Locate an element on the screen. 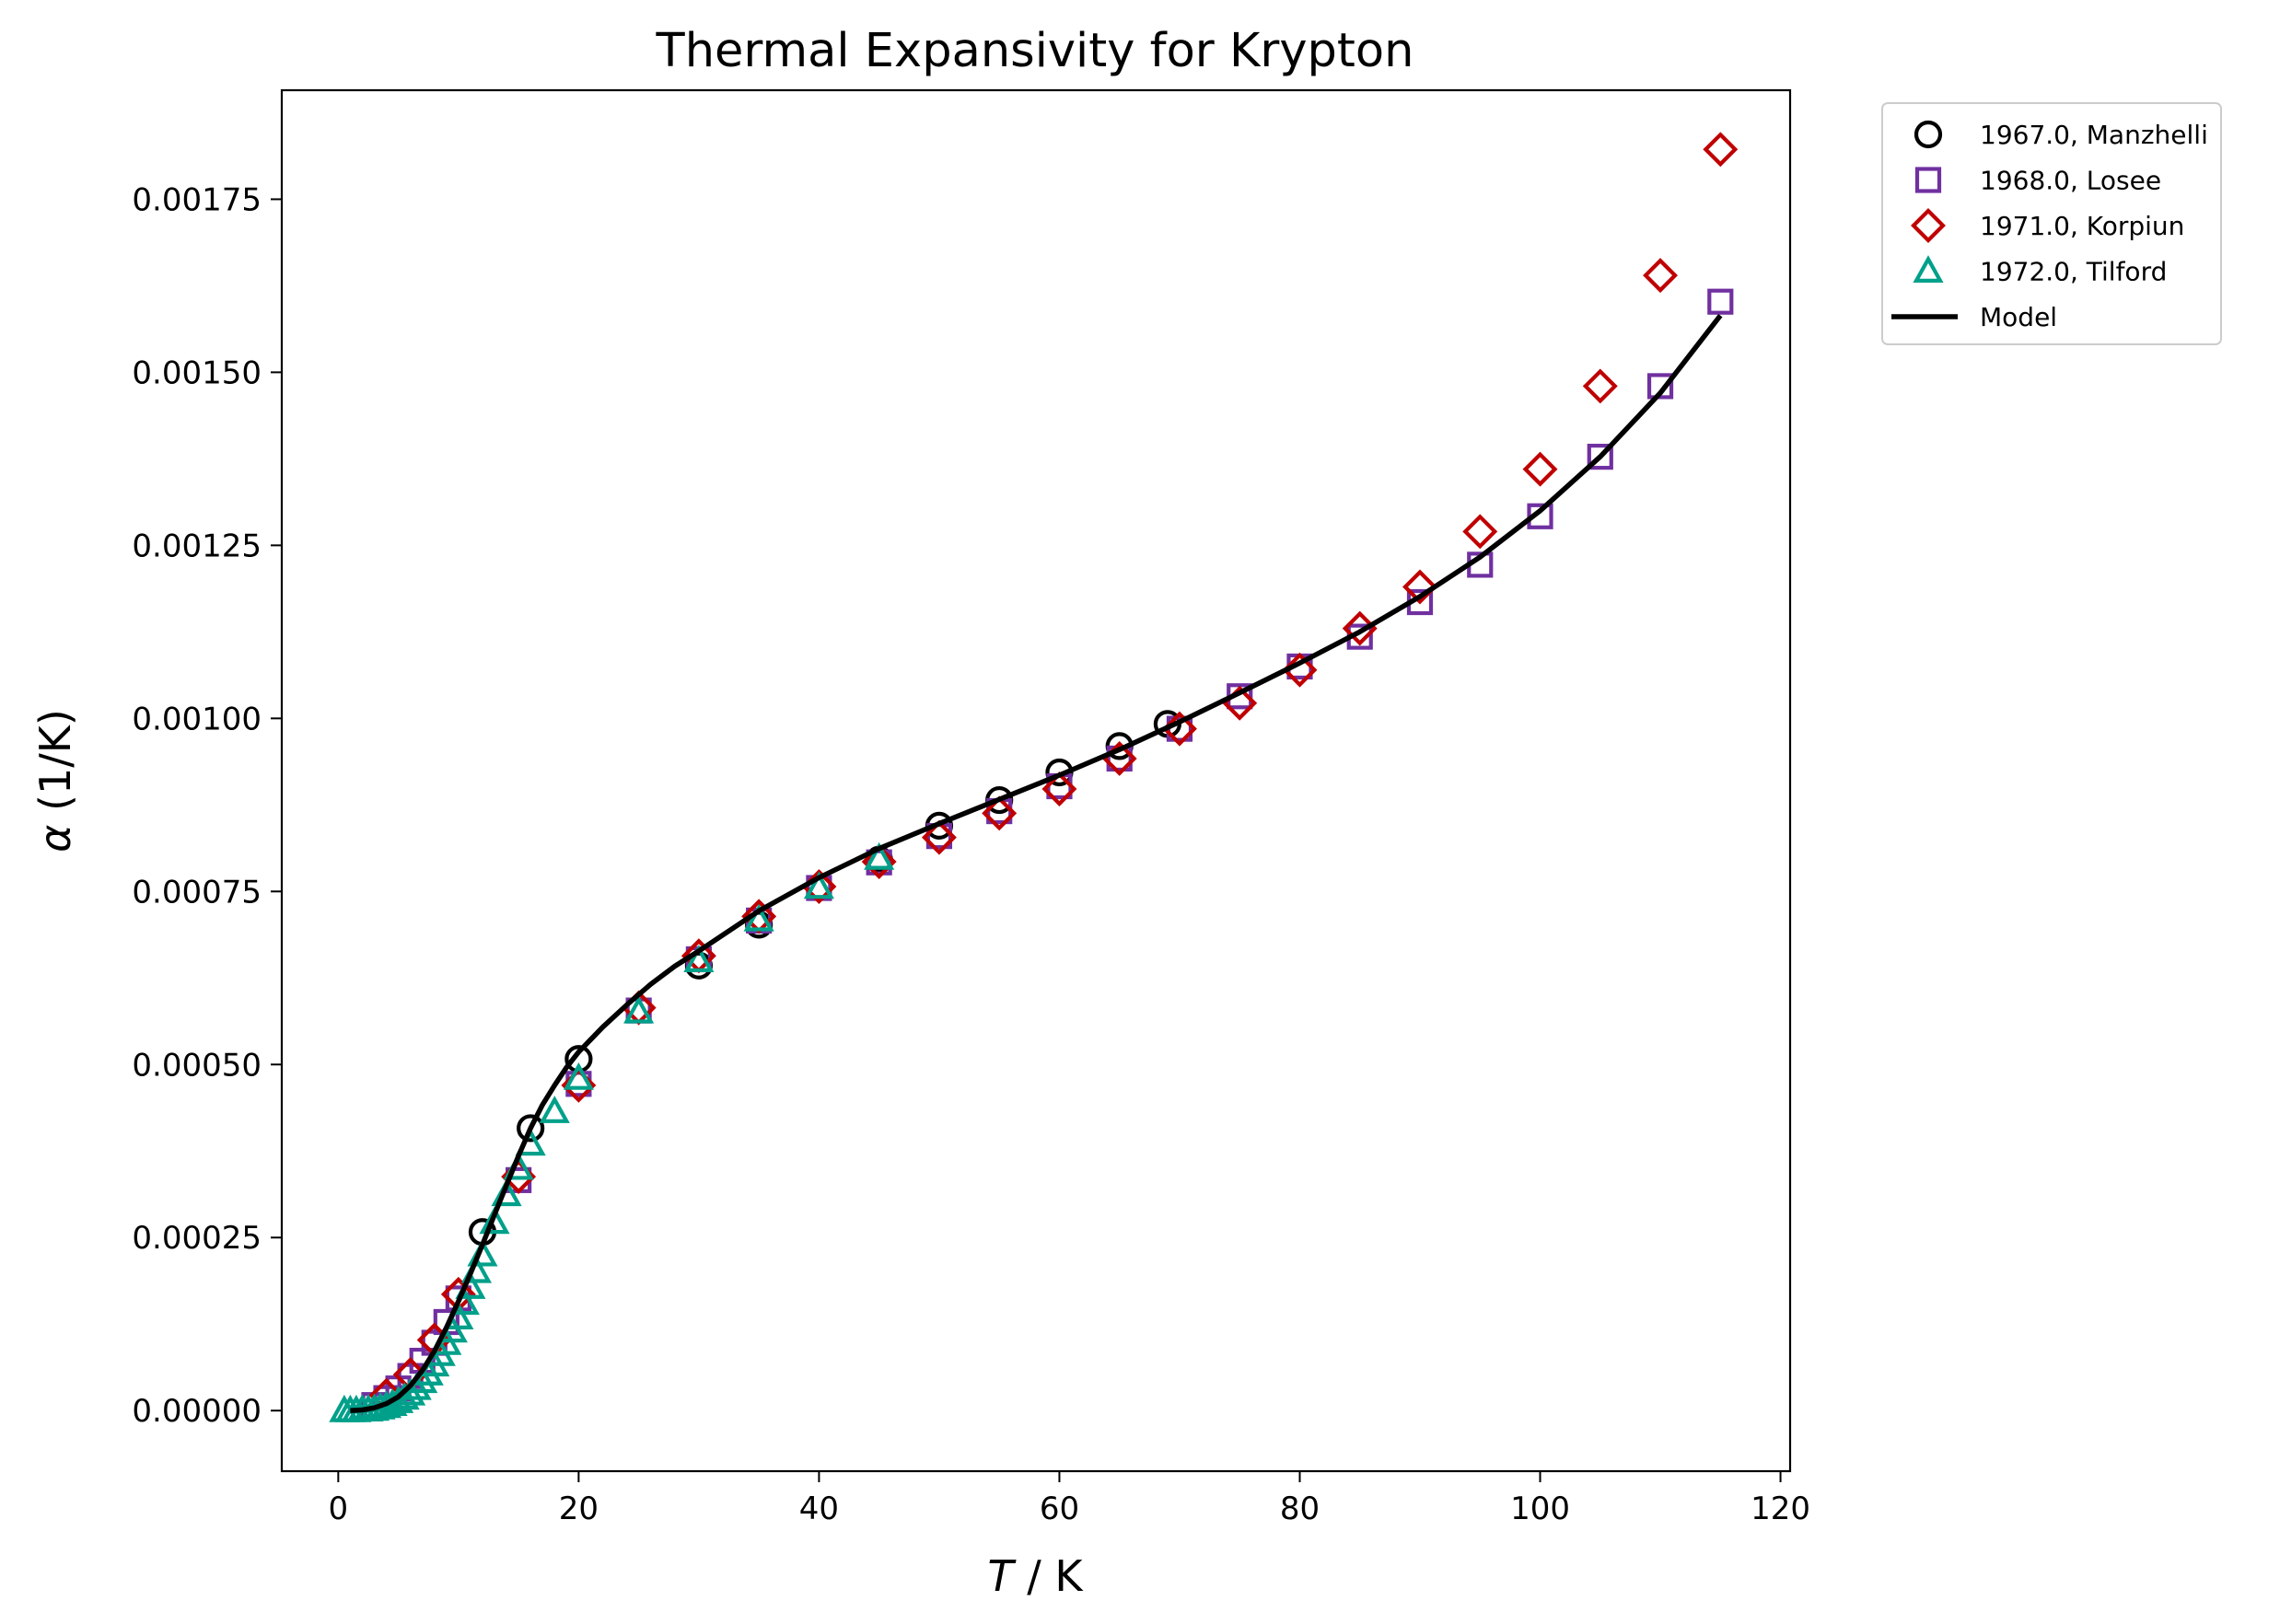  x-tick-label-4: 80 is located at coordinates (1300, 1509).